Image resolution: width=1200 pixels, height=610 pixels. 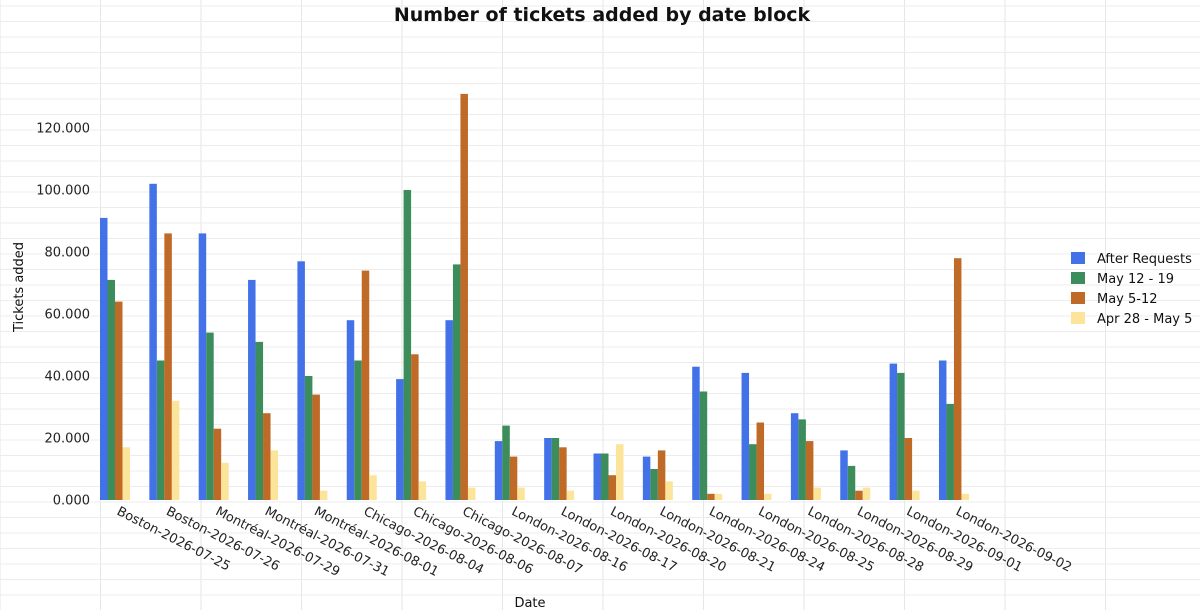 What do you see at coordinates (68, 439) in the screenshot?
I see `y-tick-label: 20.000` at bounding box center [68, 439].